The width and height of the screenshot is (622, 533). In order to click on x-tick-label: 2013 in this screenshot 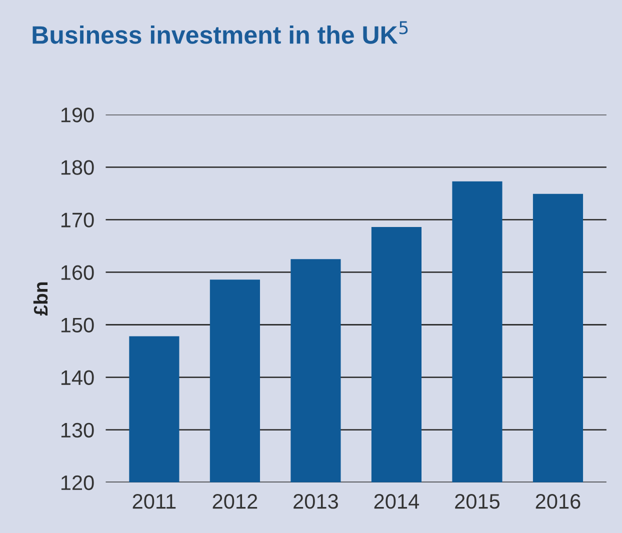, I will do `click(316, 501)`.